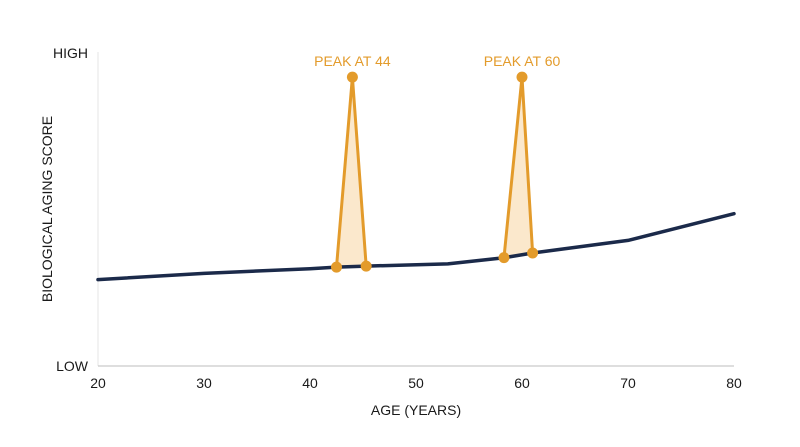  What do you see at coordinates (47, 209) in the screenshot?
I see `y-axis-title: BIOLOGICAL AGING SCORE` at bounding box center [47, 209].